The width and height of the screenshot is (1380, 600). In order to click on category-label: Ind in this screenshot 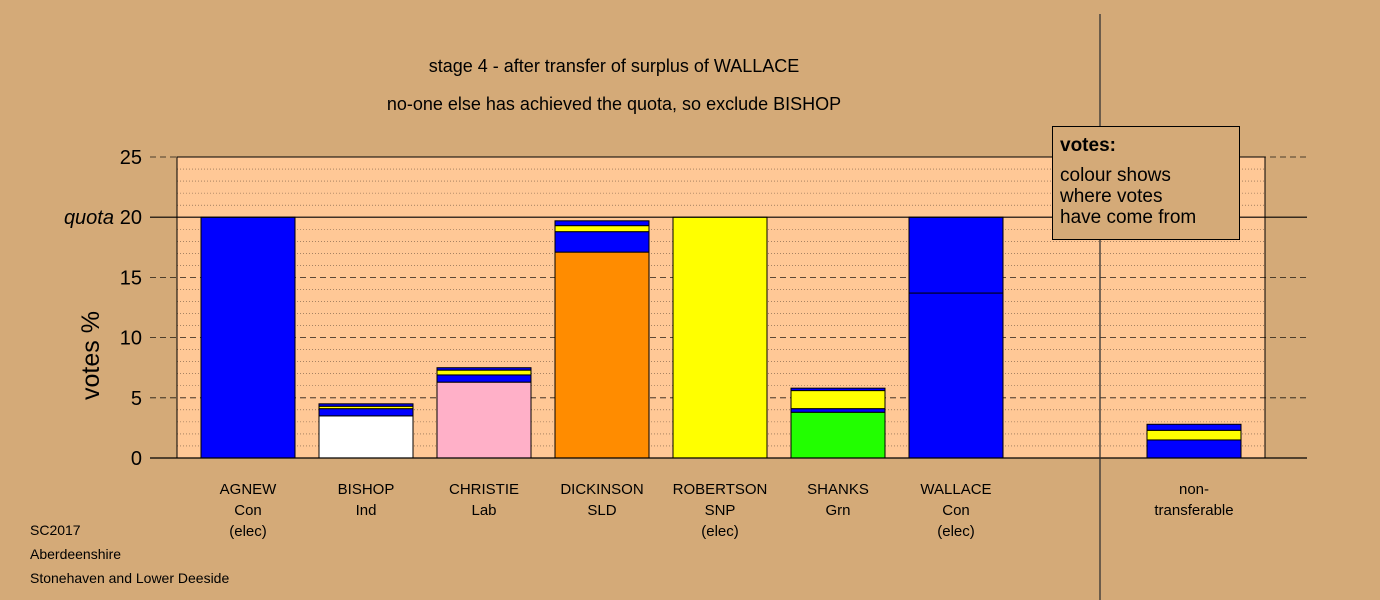, I will do `click(366, 510)`.